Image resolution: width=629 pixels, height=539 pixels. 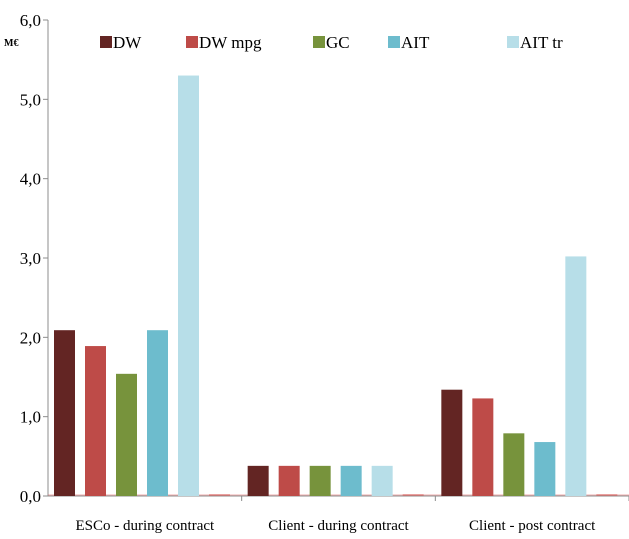 What do you see at coordinates (338, 42) in the screenshot?
I see `legend-label: GC` at bounding box center [338, 42].